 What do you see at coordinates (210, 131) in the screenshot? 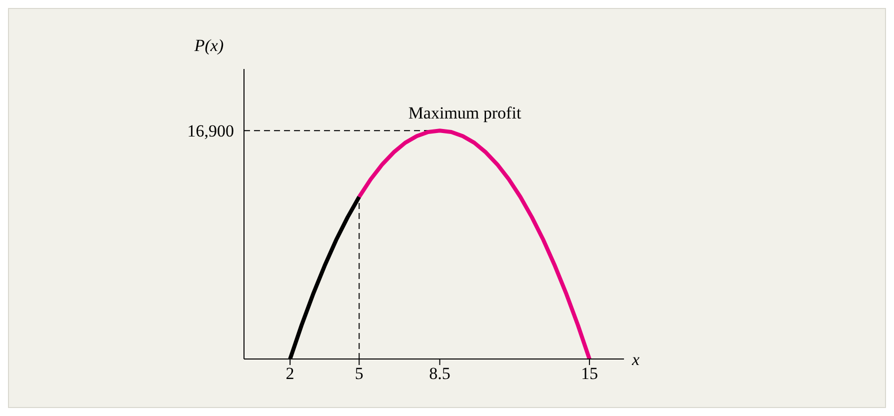
I see `text: 16,900` at bounding box center [210, 131].